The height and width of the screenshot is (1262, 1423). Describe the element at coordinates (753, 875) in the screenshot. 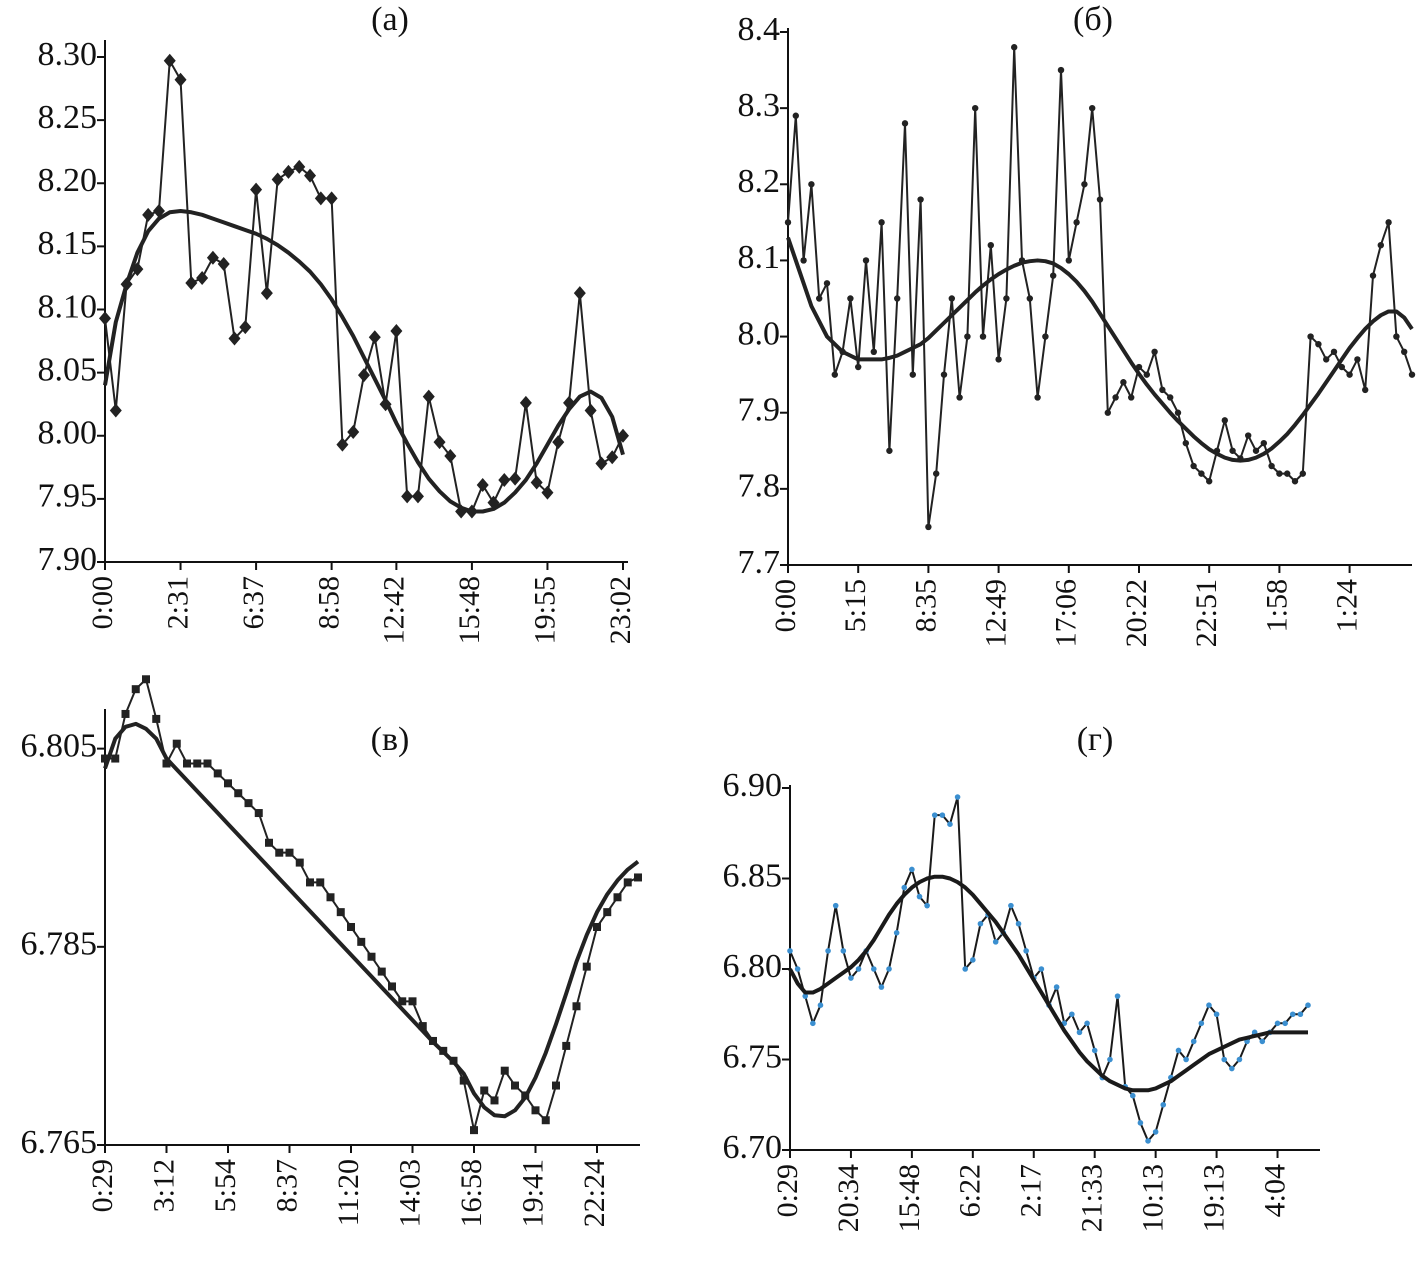

I see `y-tick-label: 6.85` at that location.